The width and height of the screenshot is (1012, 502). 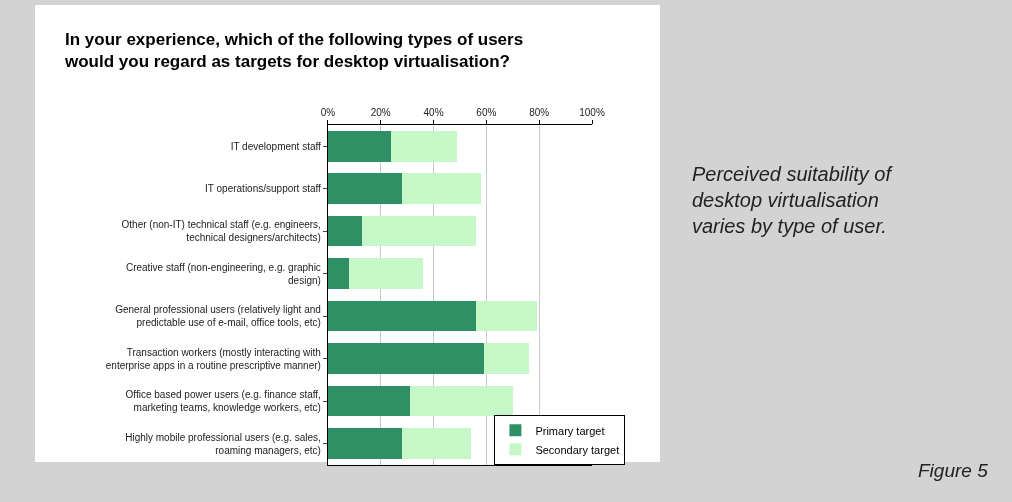 I want to click on y-tick-label: Transaction workers (mostly interacting with enterprise apps in a routine prescriptive manner), so click(x=213, y=358).